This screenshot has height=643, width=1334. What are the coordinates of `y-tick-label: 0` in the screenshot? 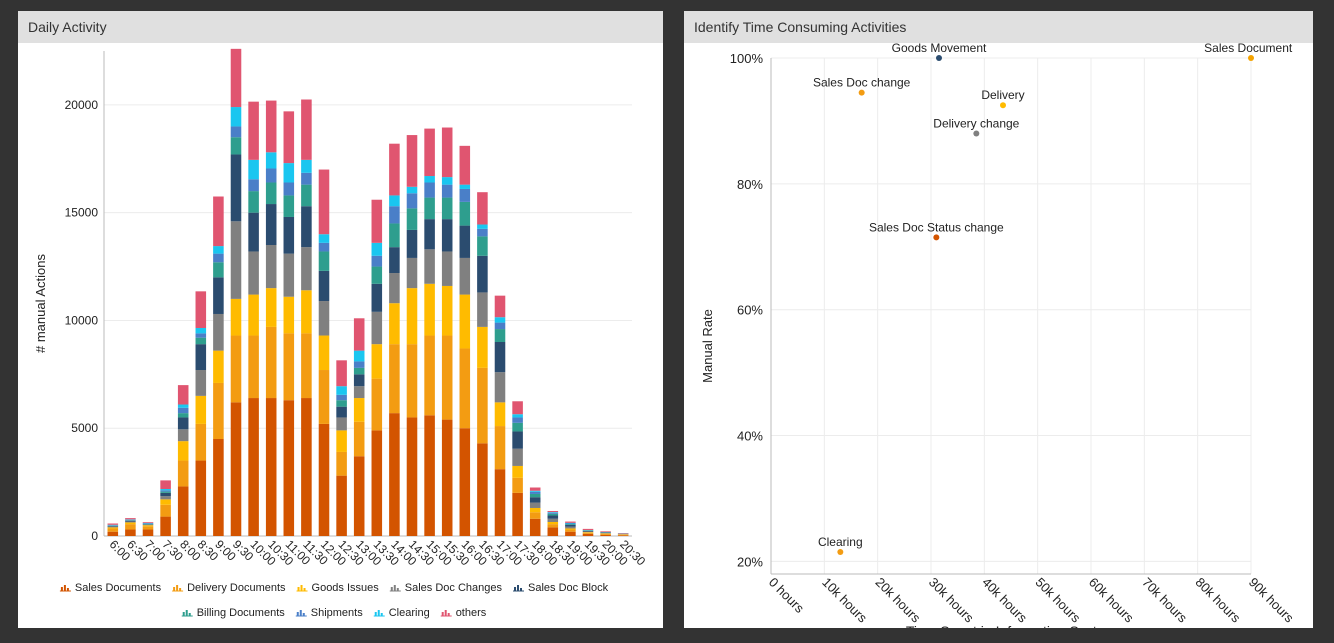 It's located at (94, 536).